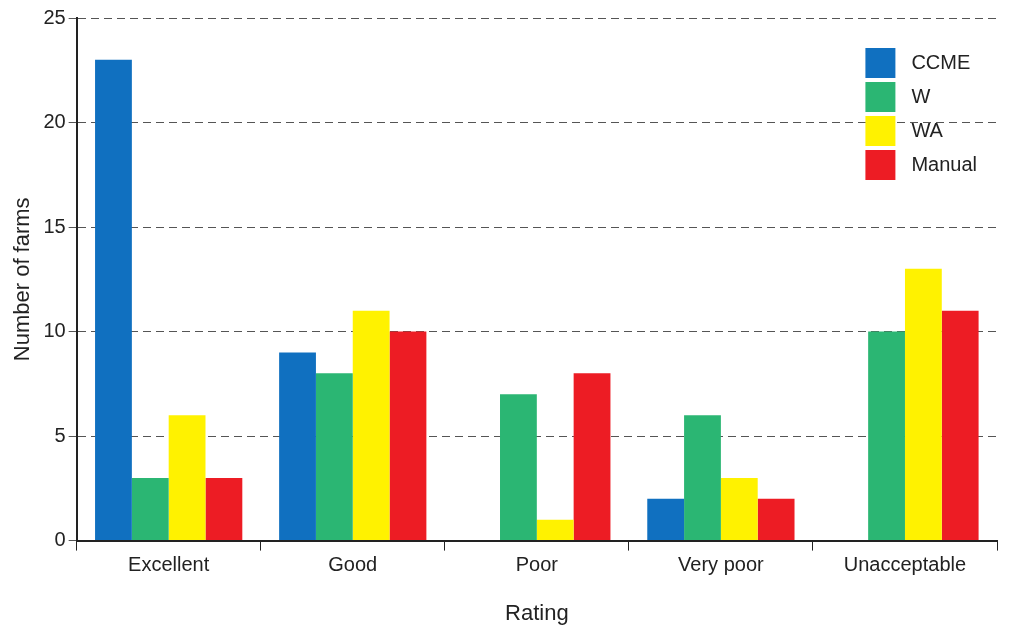 The width and height of the screenshot is (1011, 637). I want to click on y-tick-label: 0, so click(60, 539).